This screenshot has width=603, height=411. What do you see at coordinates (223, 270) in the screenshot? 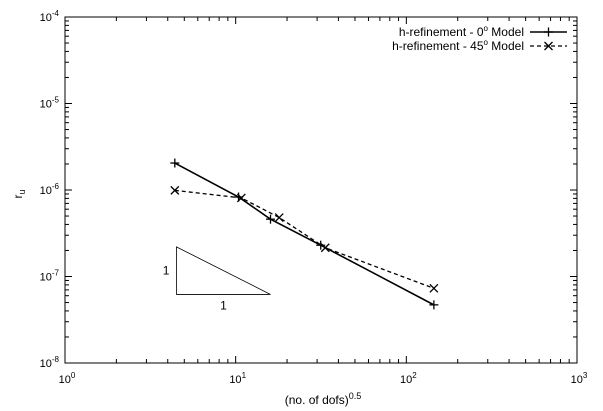
I see `slope-triangle` at bounding box center [223, 270].